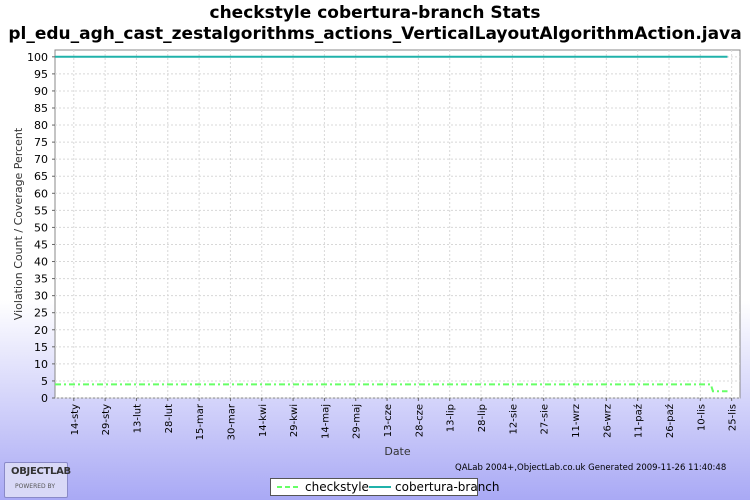 The height and width of the screenshot is (500, 750). Describe the element at coordinates (35, 486) in the screenshot. I see `logo-subtext: POWERED BY` at that location.